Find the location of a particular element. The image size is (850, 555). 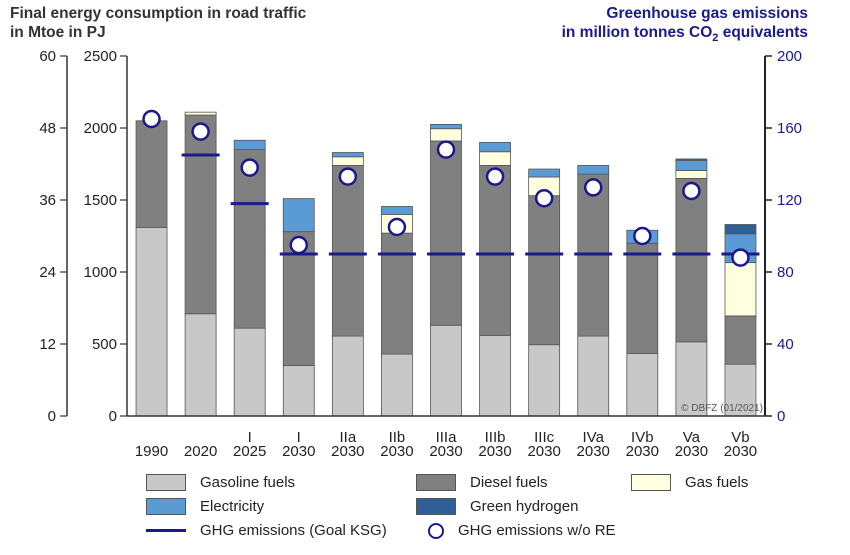

right-title-line1: Greenhouse gas emissions is located at coordinates (707, 13).